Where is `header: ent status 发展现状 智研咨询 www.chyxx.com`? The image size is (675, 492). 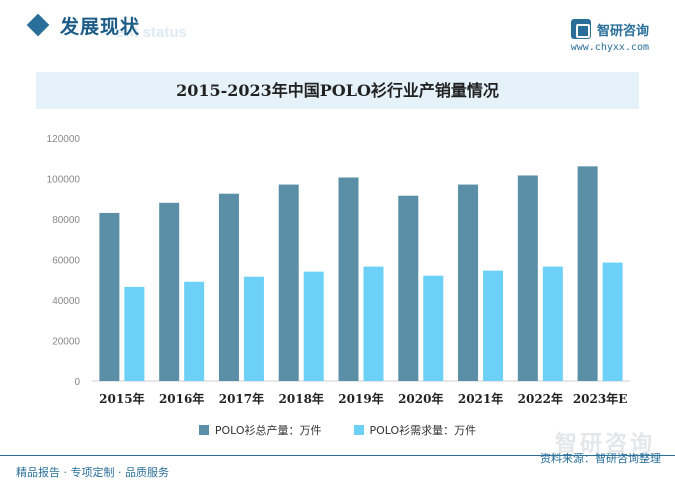
header: ent status 发展现状 智研咨询 www.chyxx.com is located at coordinates (337, 31).